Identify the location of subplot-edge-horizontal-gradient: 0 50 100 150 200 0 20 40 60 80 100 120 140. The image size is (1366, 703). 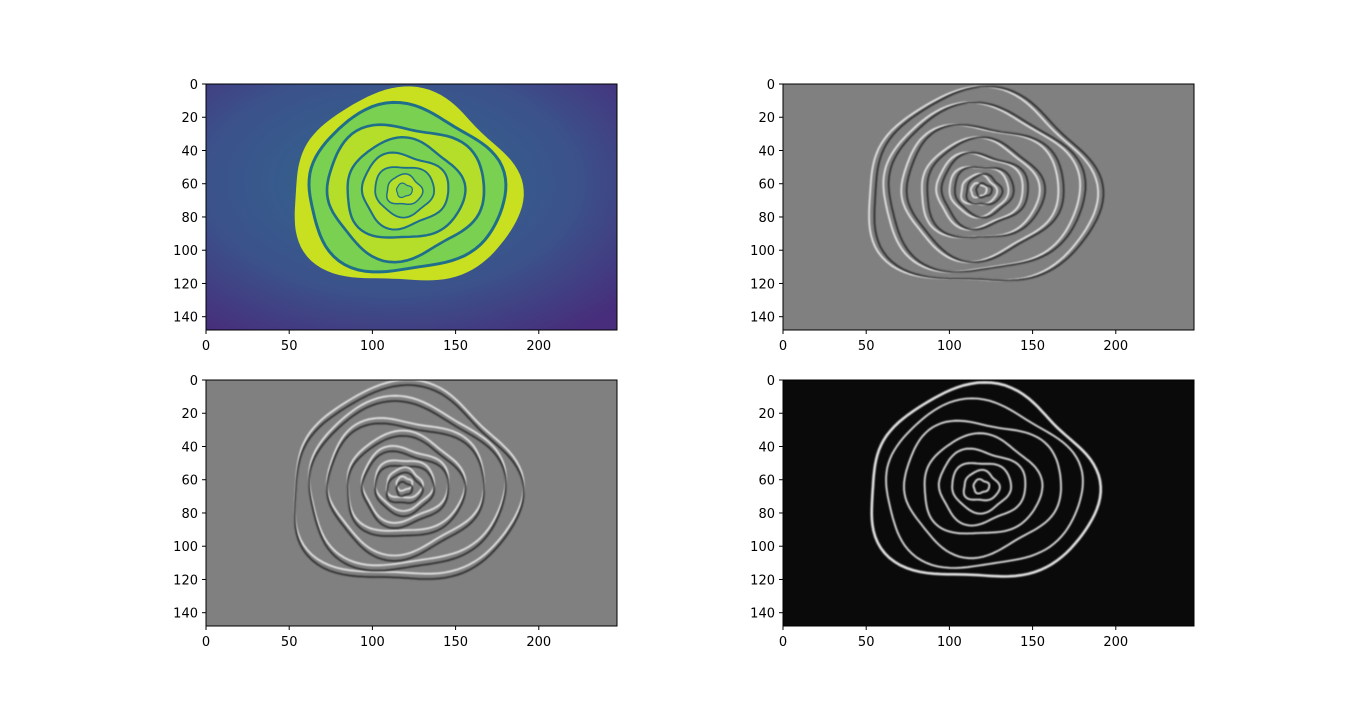
(972, 216).